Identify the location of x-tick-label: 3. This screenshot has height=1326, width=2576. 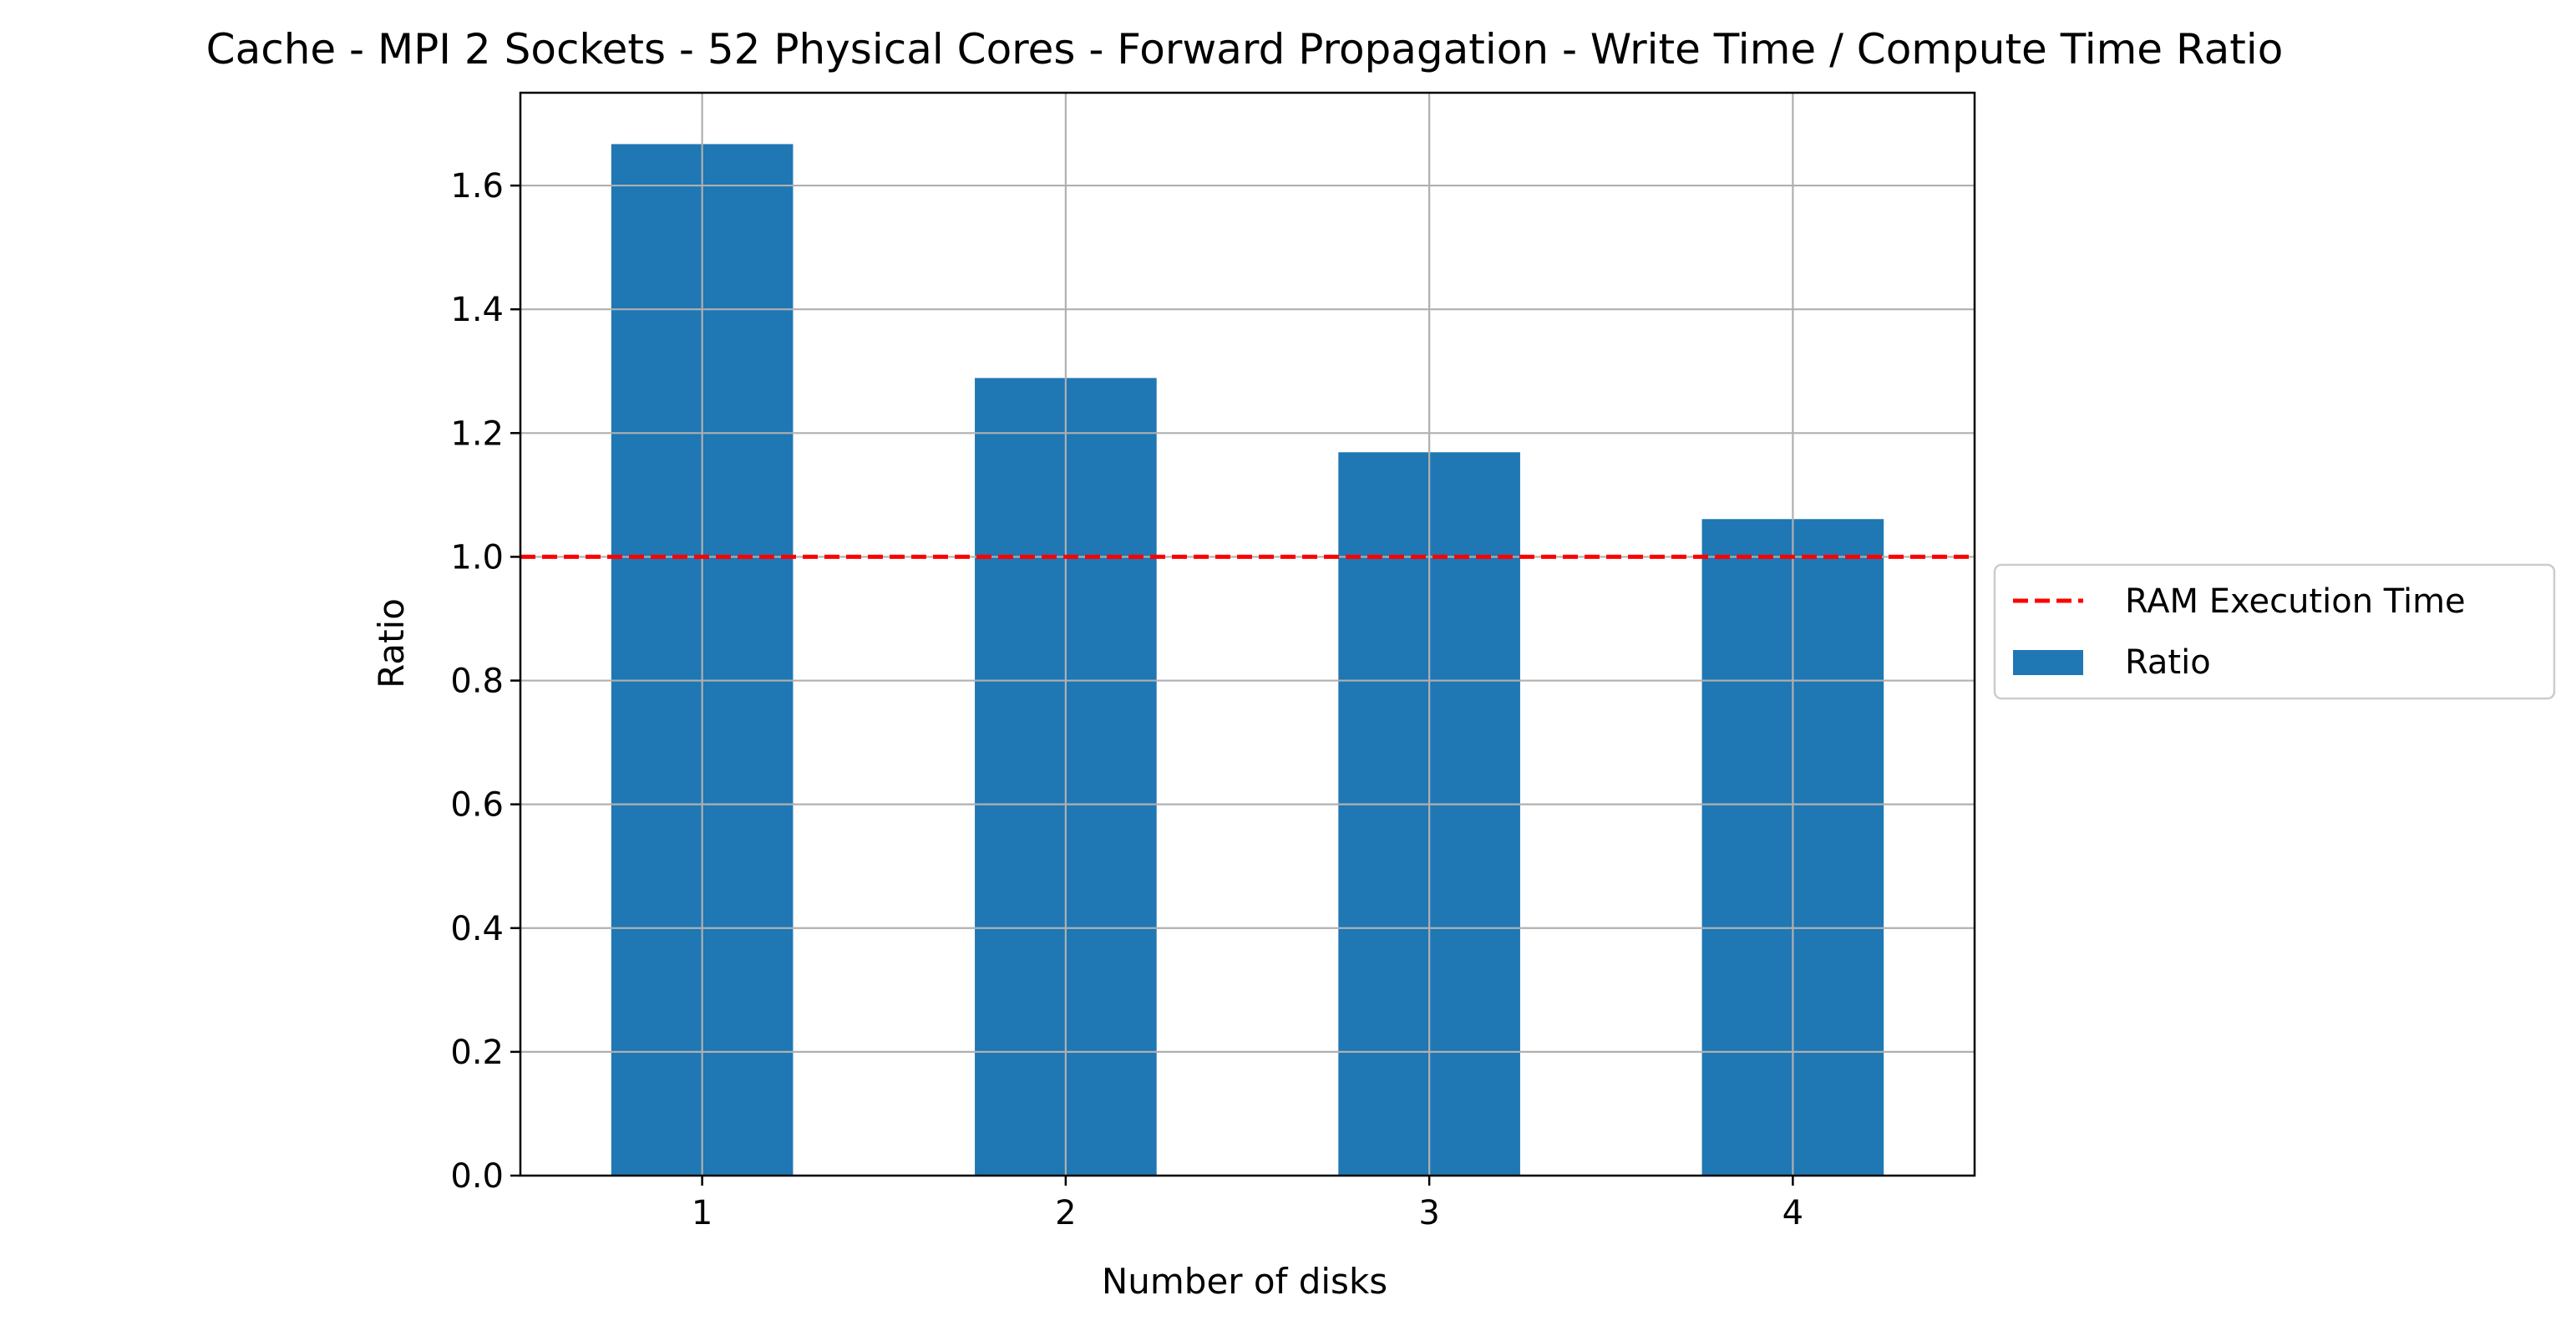
(1428, 1213).